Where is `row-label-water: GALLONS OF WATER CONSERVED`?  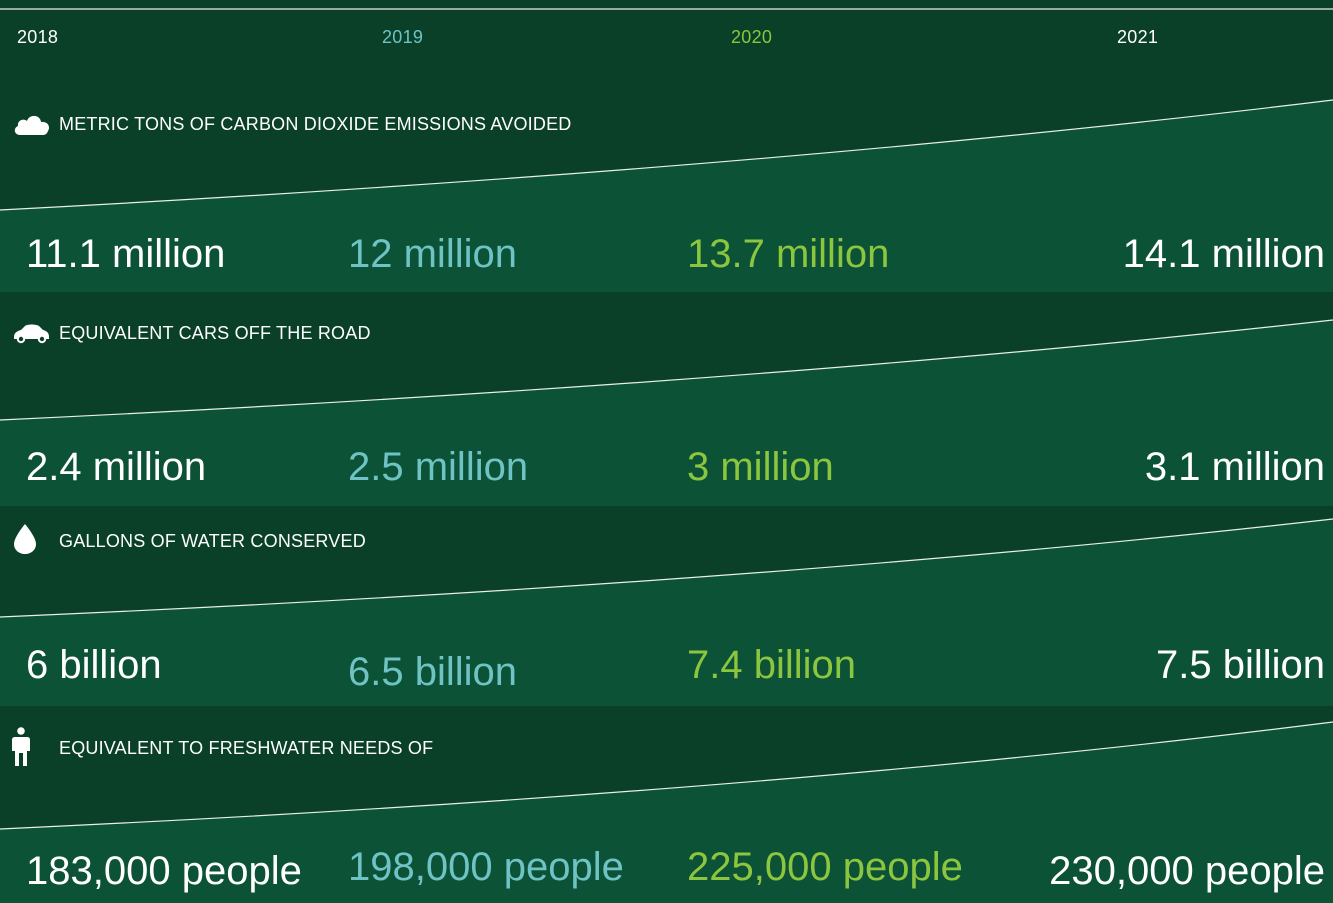
row-label-water: GALLONS OF WATER CONSERVED is located at coordinates (212, 541).